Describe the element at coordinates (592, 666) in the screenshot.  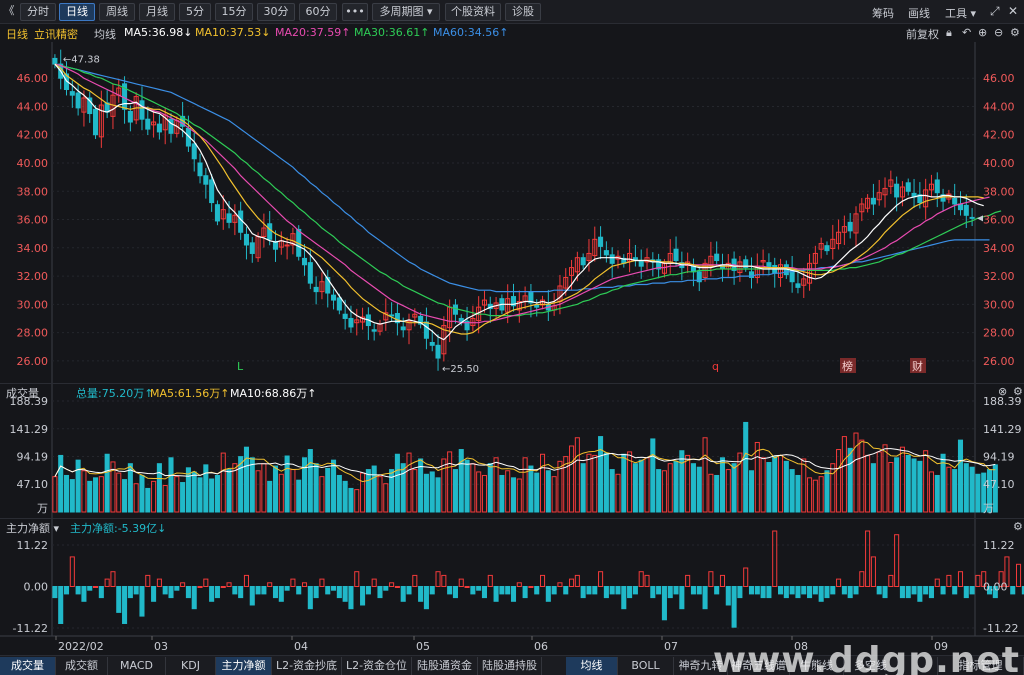
I see `tab-ma: 均线` at that location.